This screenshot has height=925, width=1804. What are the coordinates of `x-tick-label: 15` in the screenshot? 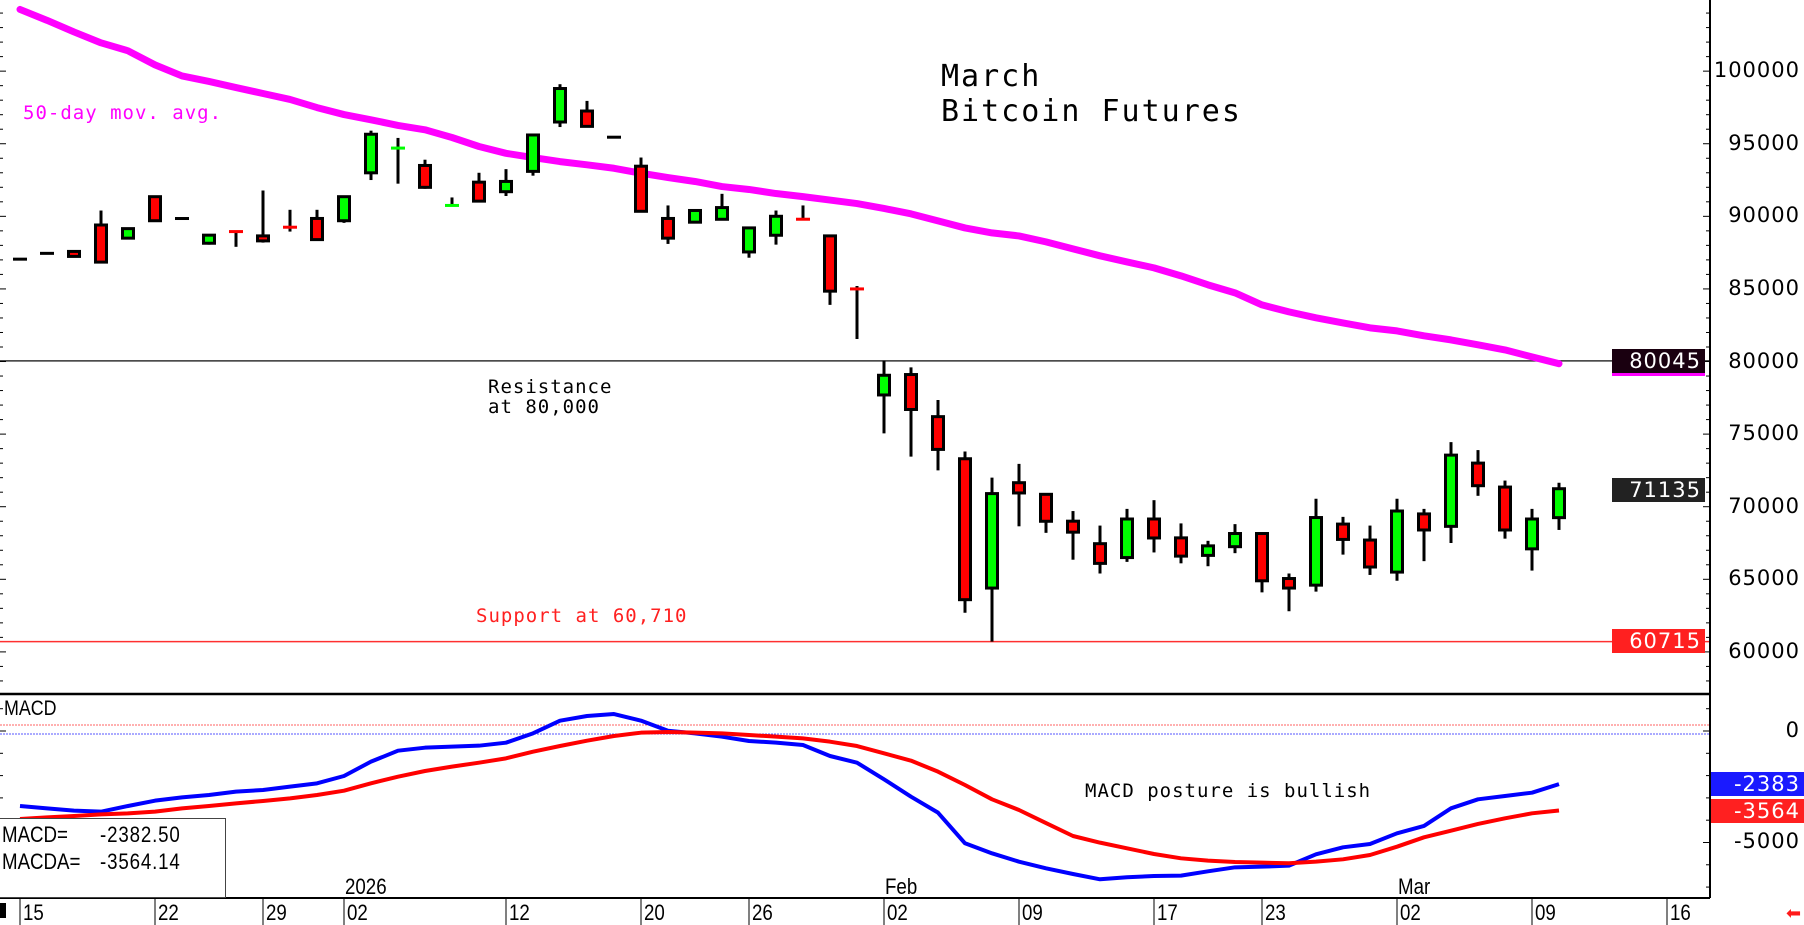 It's located at (33, 912).